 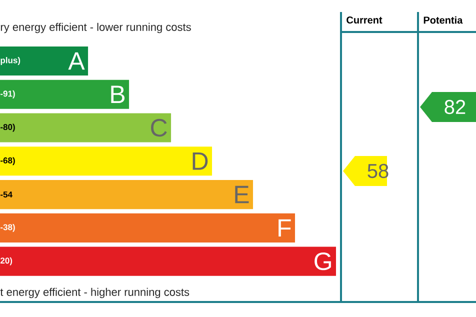 I want to click on category-label: Current, so click(x=364, y=20).